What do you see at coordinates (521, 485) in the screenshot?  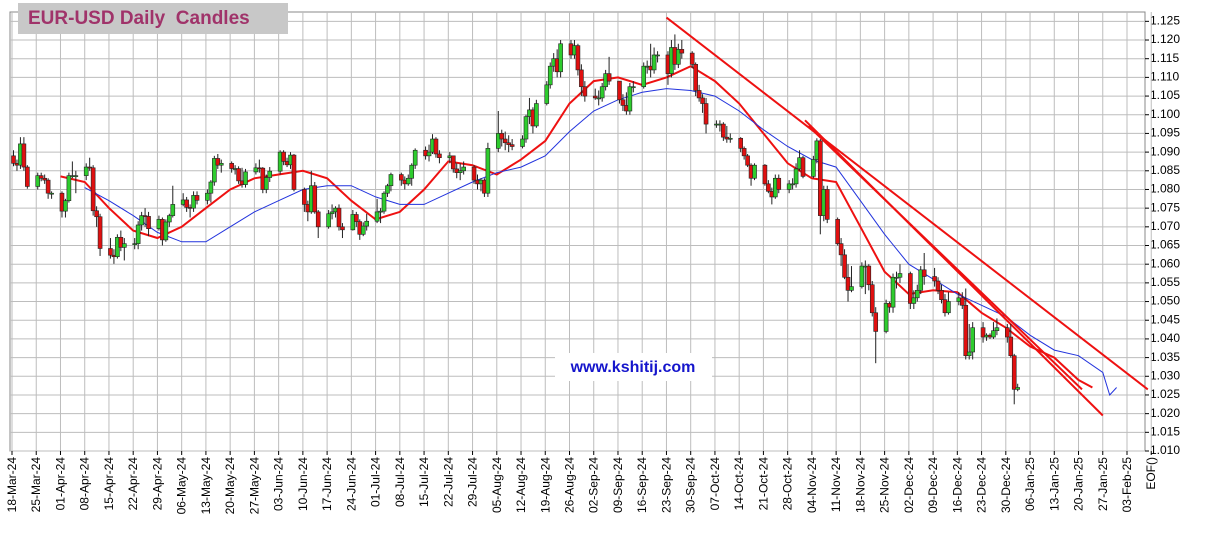 I see `x-tick-label: 12-Aug-24` at bounding box center [521, 485].